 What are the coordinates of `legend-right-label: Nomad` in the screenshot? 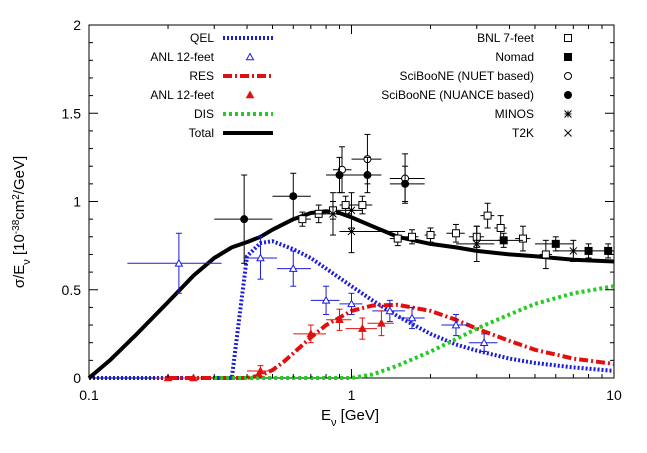 It's located at (514, 57).